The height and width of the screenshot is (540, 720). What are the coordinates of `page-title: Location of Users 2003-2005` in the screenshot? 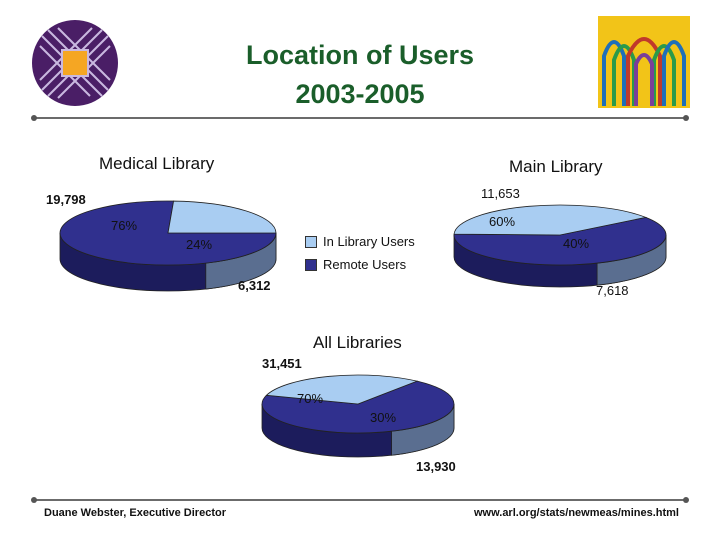 It's located at (360, 75).